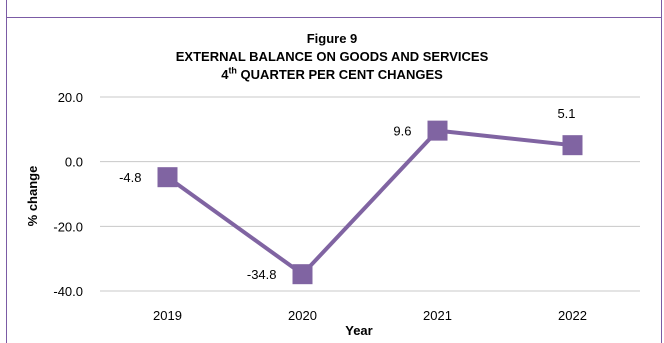  Describe the element at coordinates (370, 315) in the screenshot. I see `x-axis-ticks: 2019 2020 2021 2022` at that location.